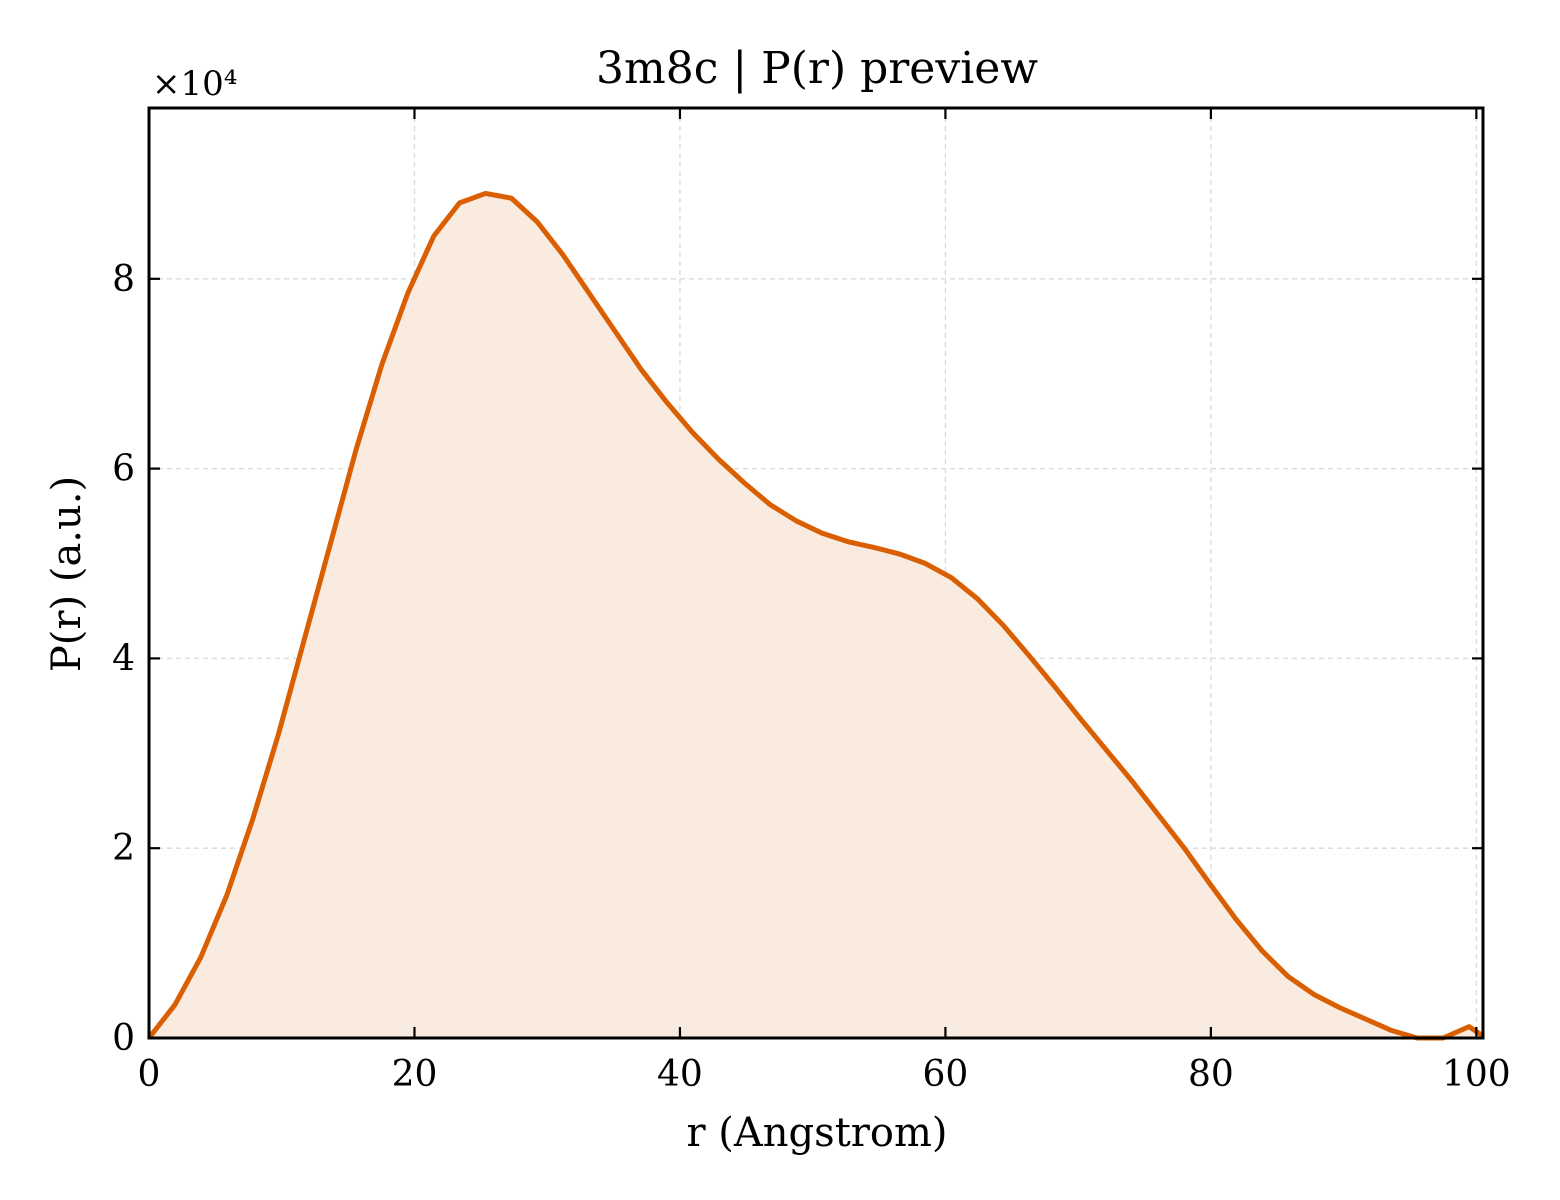 This screenshot has height=1200, width=1560. What do you see at coordinates (149, 1074) in the screenshot?
I see `x-tick-label: 0` at bounding box center [149, 1074].